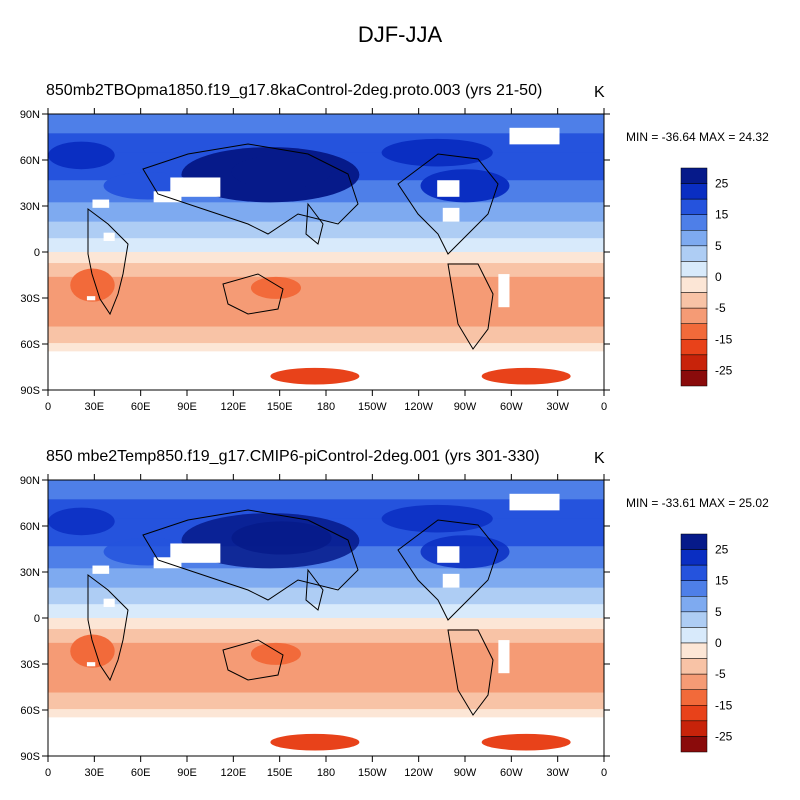 The width and height of the screenshot is (800, 800). I want to click on colorbar-label: 25, so click(722, 184).